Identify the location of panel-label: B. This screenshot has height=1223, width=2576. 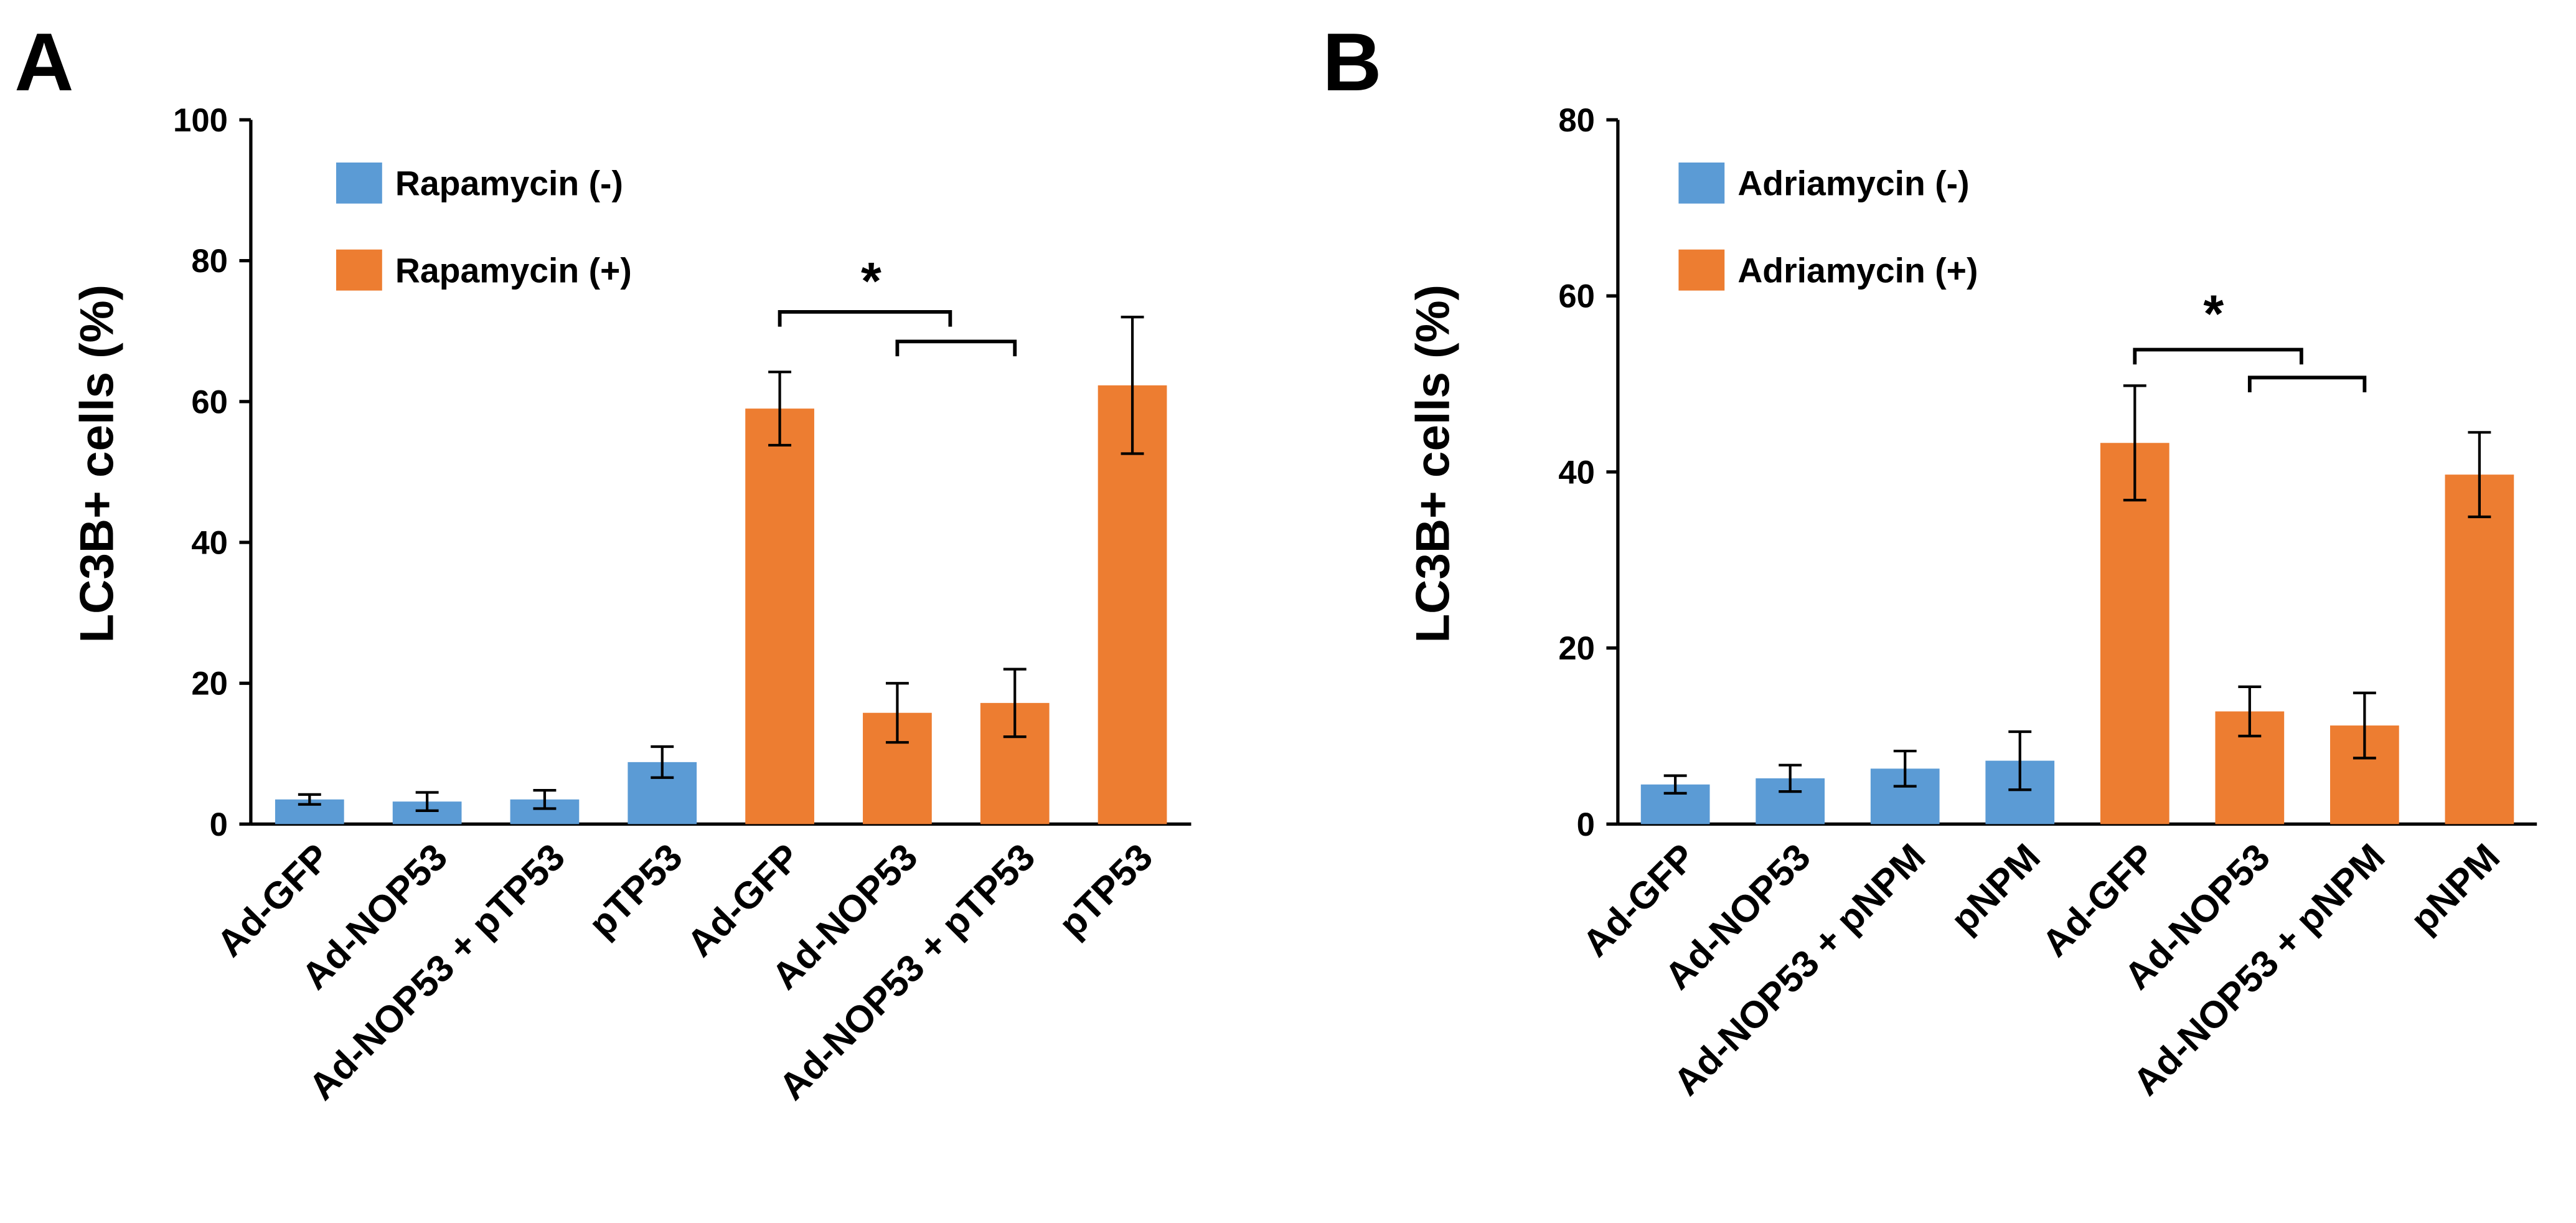
(1351, 62).